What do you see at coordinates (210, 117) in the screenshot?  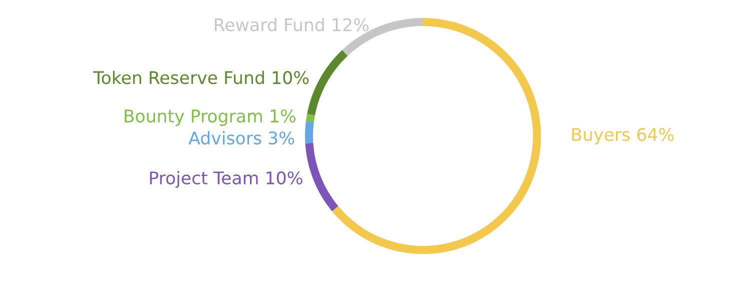 I see `slice-label: Bounty Program 1%` at bounding box center [210, 117].